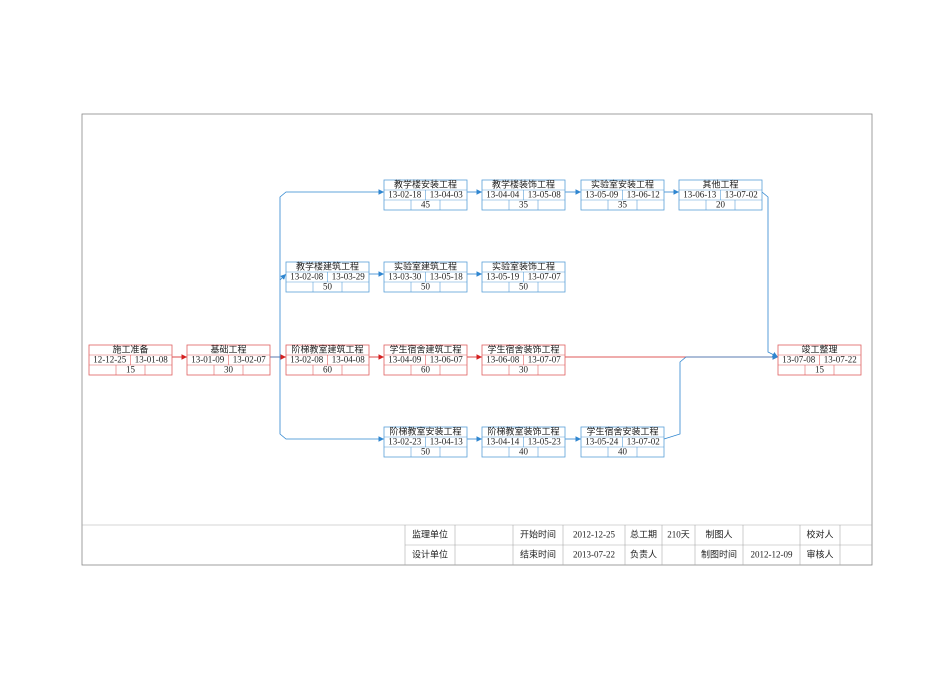 This screenshot has height=677, width=950. What do you see at coordinates (151, 360) in the screenshot?
I see `node-end: 13-01-08` at bounding box center [151, 360].